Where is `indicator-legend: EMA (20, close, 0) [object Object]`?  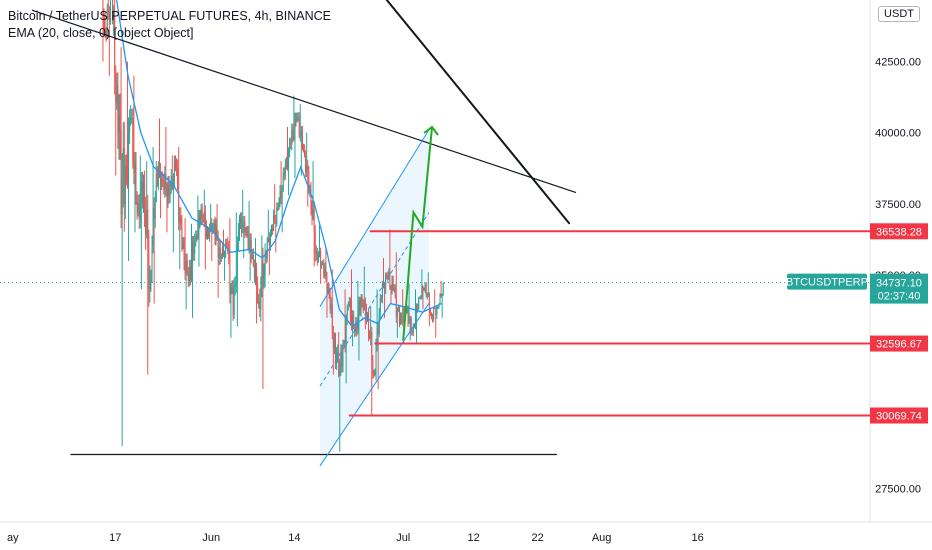 indicator-legend: EMA (20, close, 0) [object Object] is located at coordinates (101, 33).